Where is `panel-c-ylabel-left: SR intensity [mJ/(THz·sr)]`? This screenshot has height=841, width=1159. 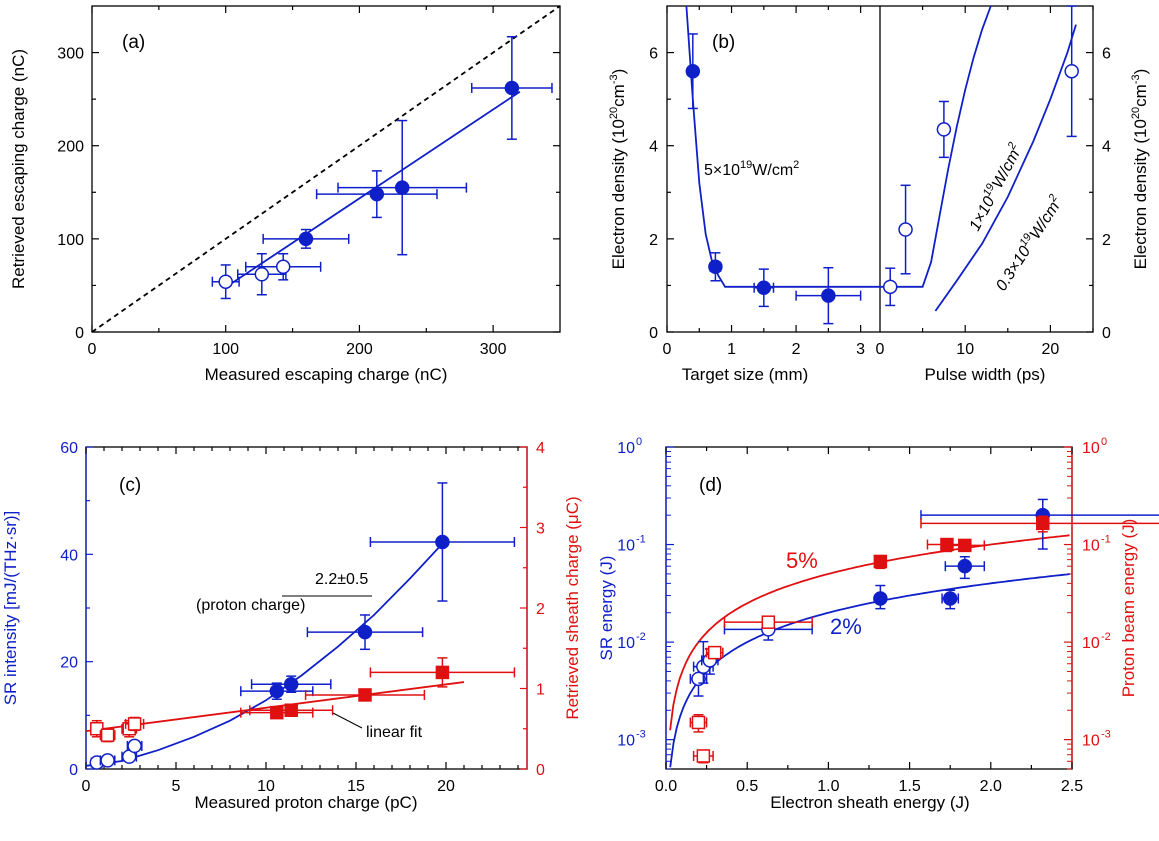 panel-c-ylabel-left: SR intensity [mJ/(THz·sr)] is located at coordinates (10, 608).